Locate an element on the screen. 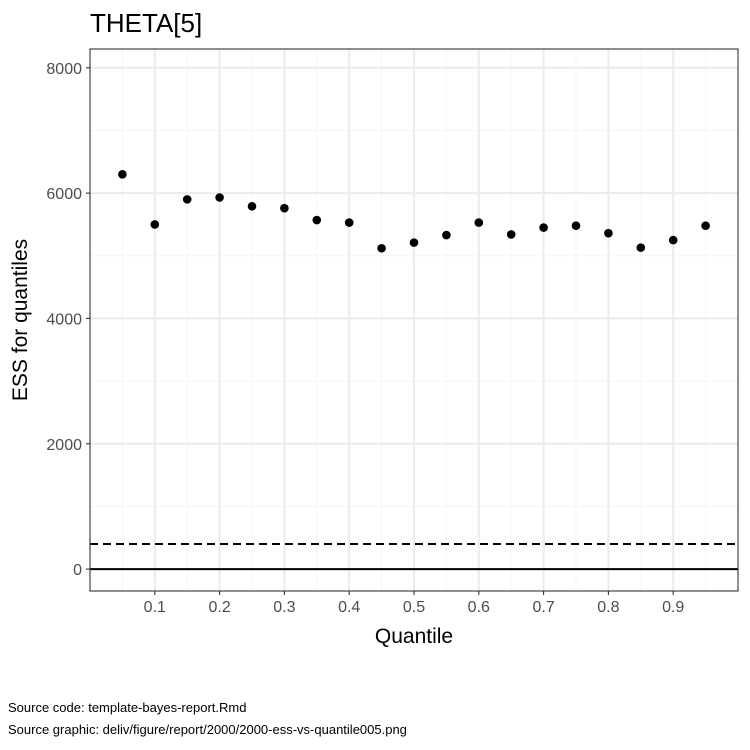  y-tick-label: 6000 is located at coordinates (64, 194).